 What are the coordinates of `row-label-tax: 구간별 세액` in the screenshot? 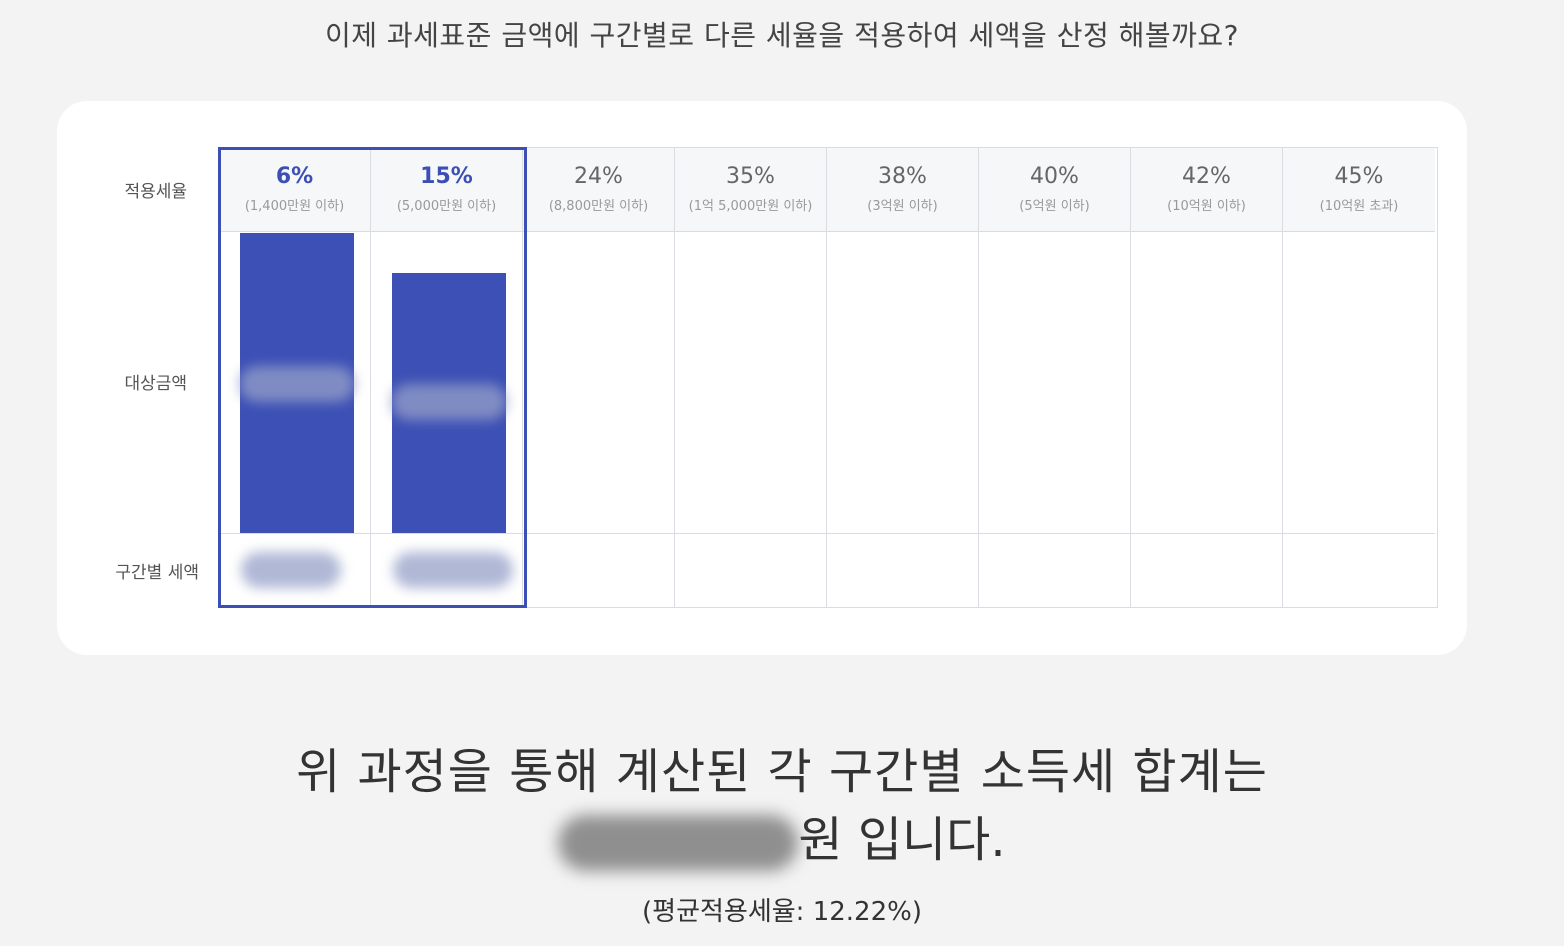 It's located at (157, 573).